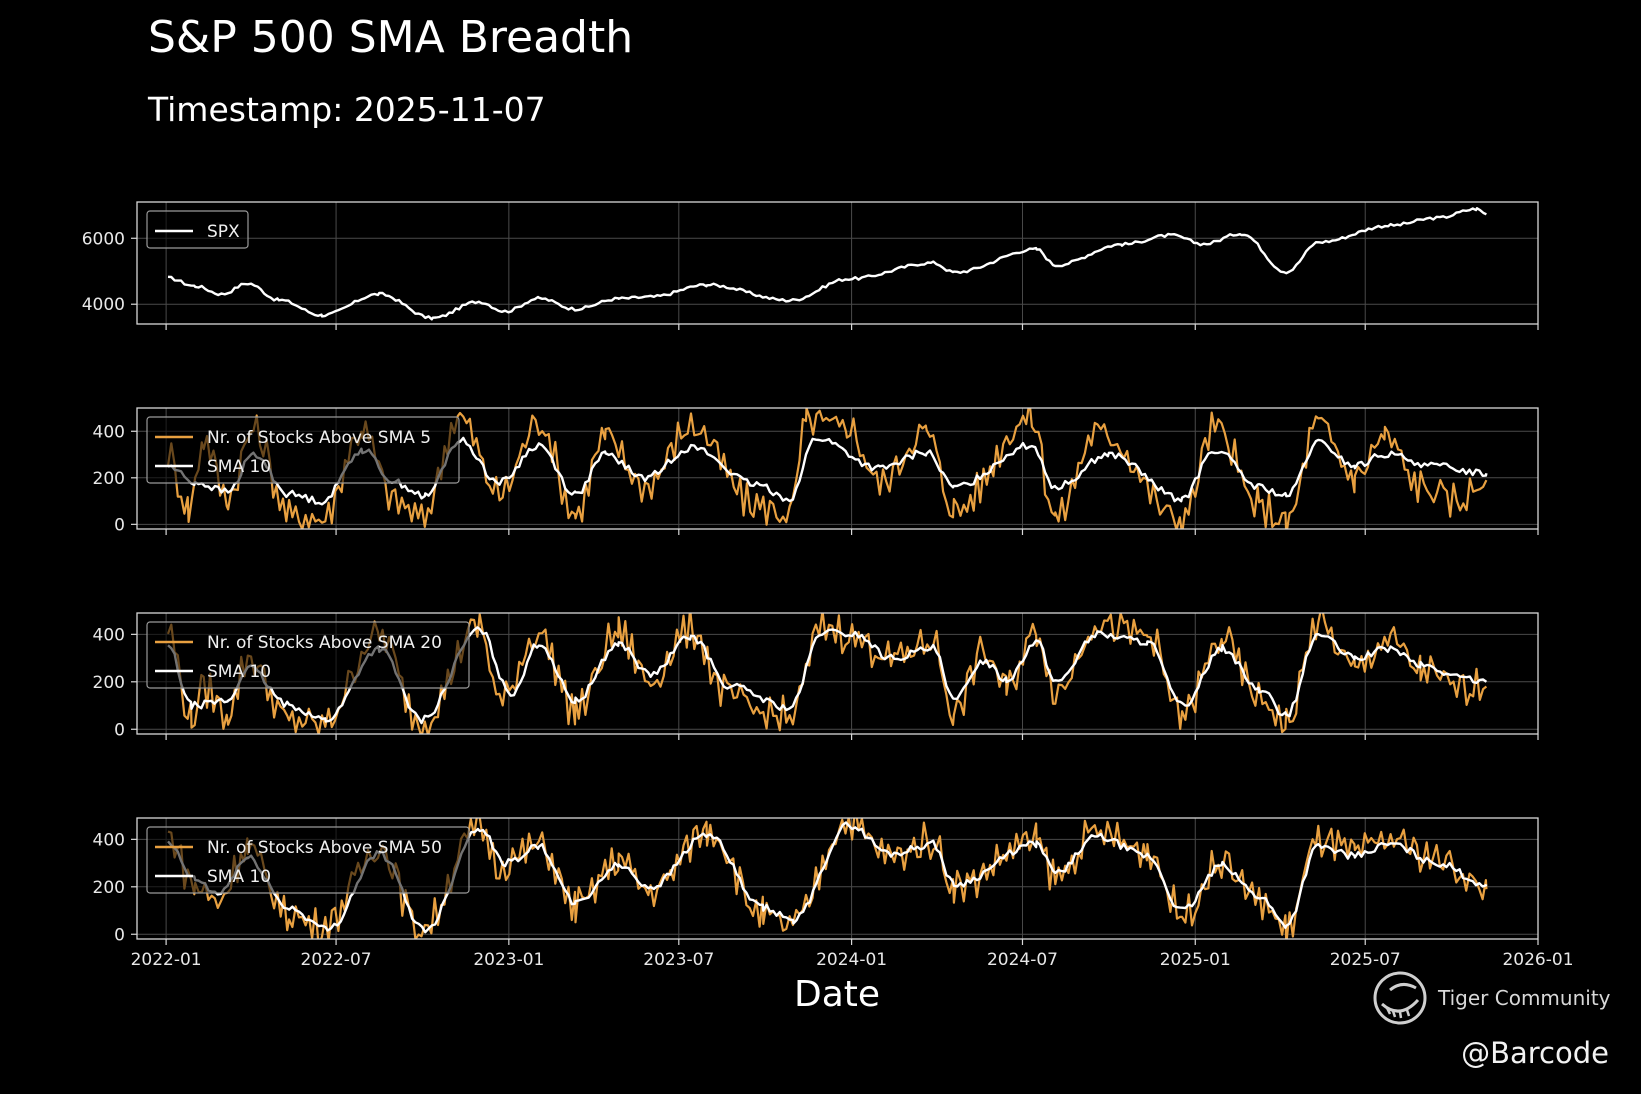 The image size is (1641, 1094). What do you see at coordinates (1537, 960) in the screenshot?
I see `x-tick-label: 2026-01` at bounding box center [1537, 960].